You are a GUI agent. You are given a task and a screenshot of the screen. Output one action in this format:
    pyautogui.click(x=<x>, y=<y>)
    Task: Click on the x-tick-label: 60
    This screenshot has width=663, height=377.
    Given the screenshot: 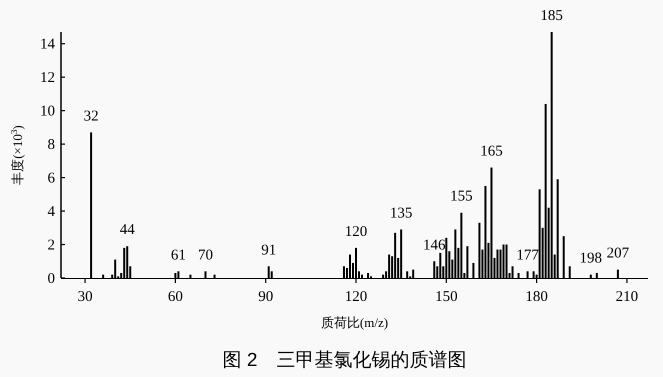 What is the action you would take?
    pyautogui.click(x=175, y=297)
    